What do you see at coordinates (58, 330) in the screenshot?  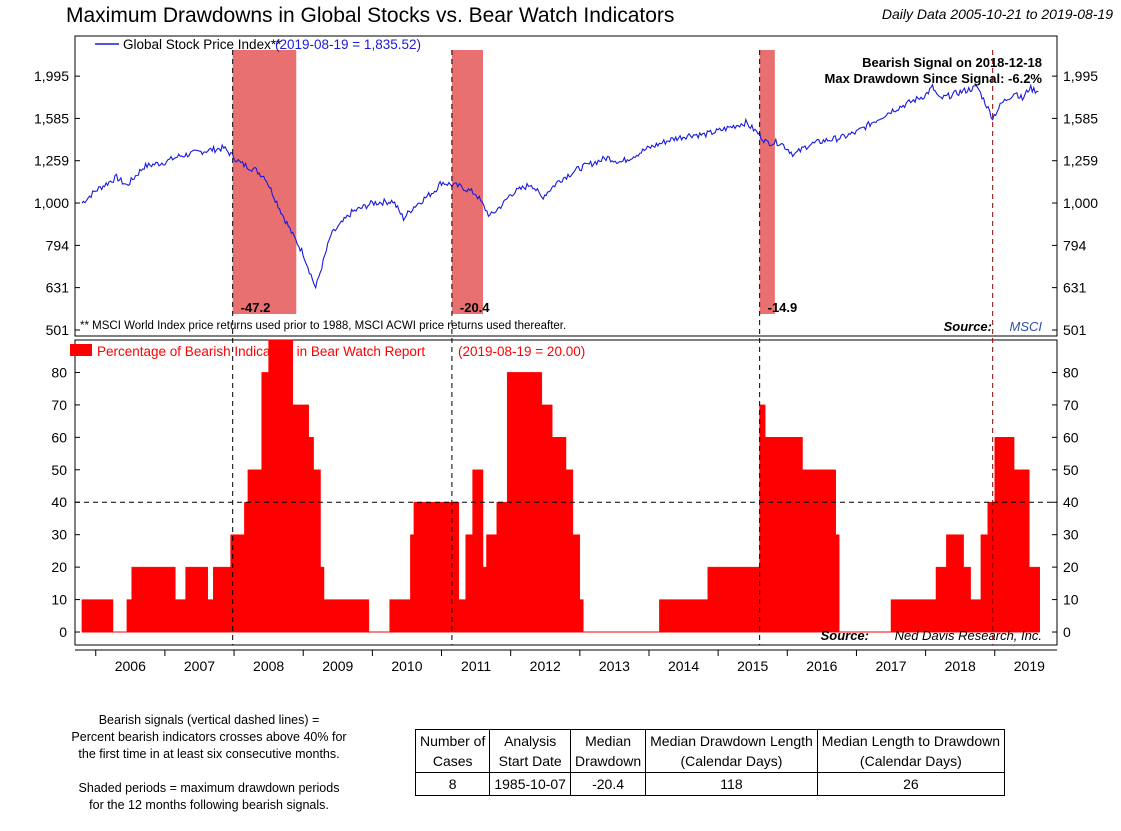 I see `y-tick-label-left: 501` at bounding box center [58, 330].